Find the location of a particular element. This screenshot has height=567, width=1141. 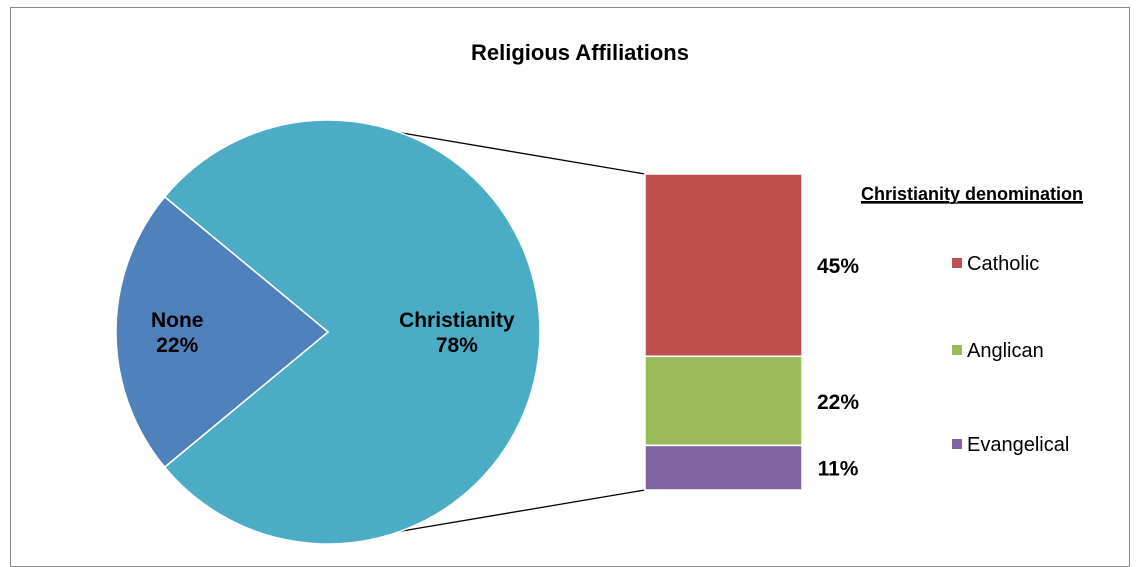

pie-slice-none is located at coordinates (222, 332).